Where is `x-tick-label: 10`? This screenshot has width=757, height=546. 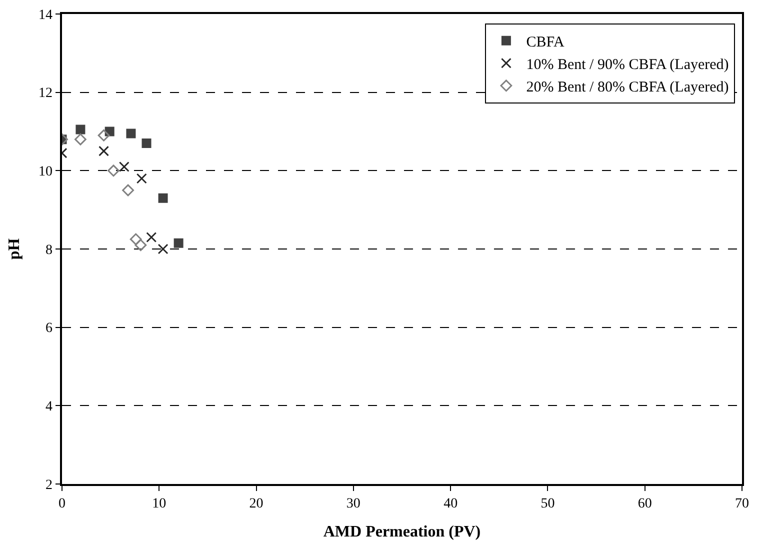
x-tick-label: 10 is located at coordinates (159, 504).